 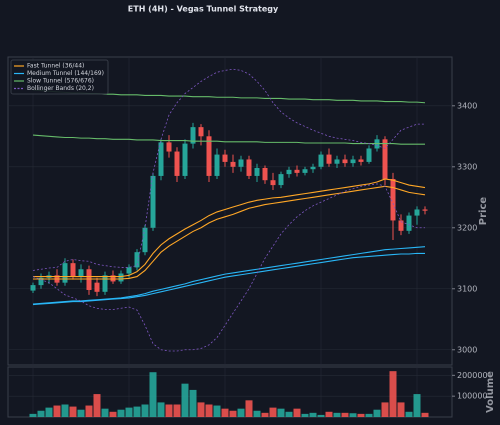 I want to click on y-tick-label: 100000, so click(x=472, y=396).